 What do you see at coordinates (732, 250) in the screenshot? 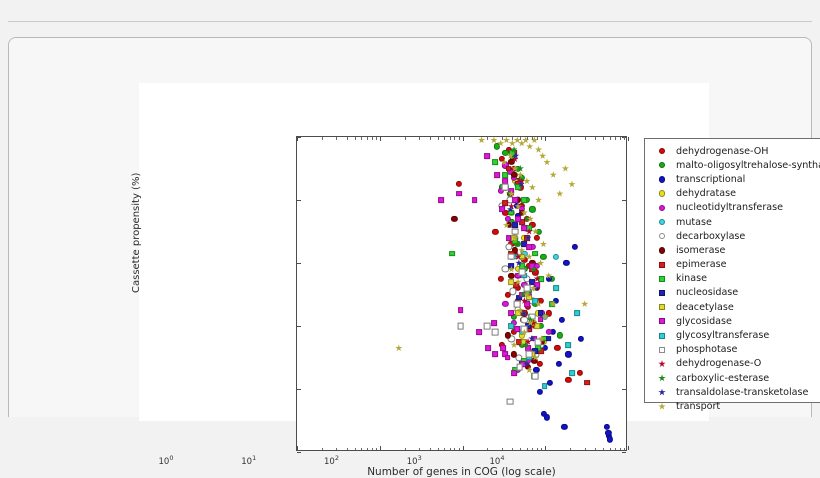
I see `legend-item-isomerase: isomerase` at bounding box center [732, 250].